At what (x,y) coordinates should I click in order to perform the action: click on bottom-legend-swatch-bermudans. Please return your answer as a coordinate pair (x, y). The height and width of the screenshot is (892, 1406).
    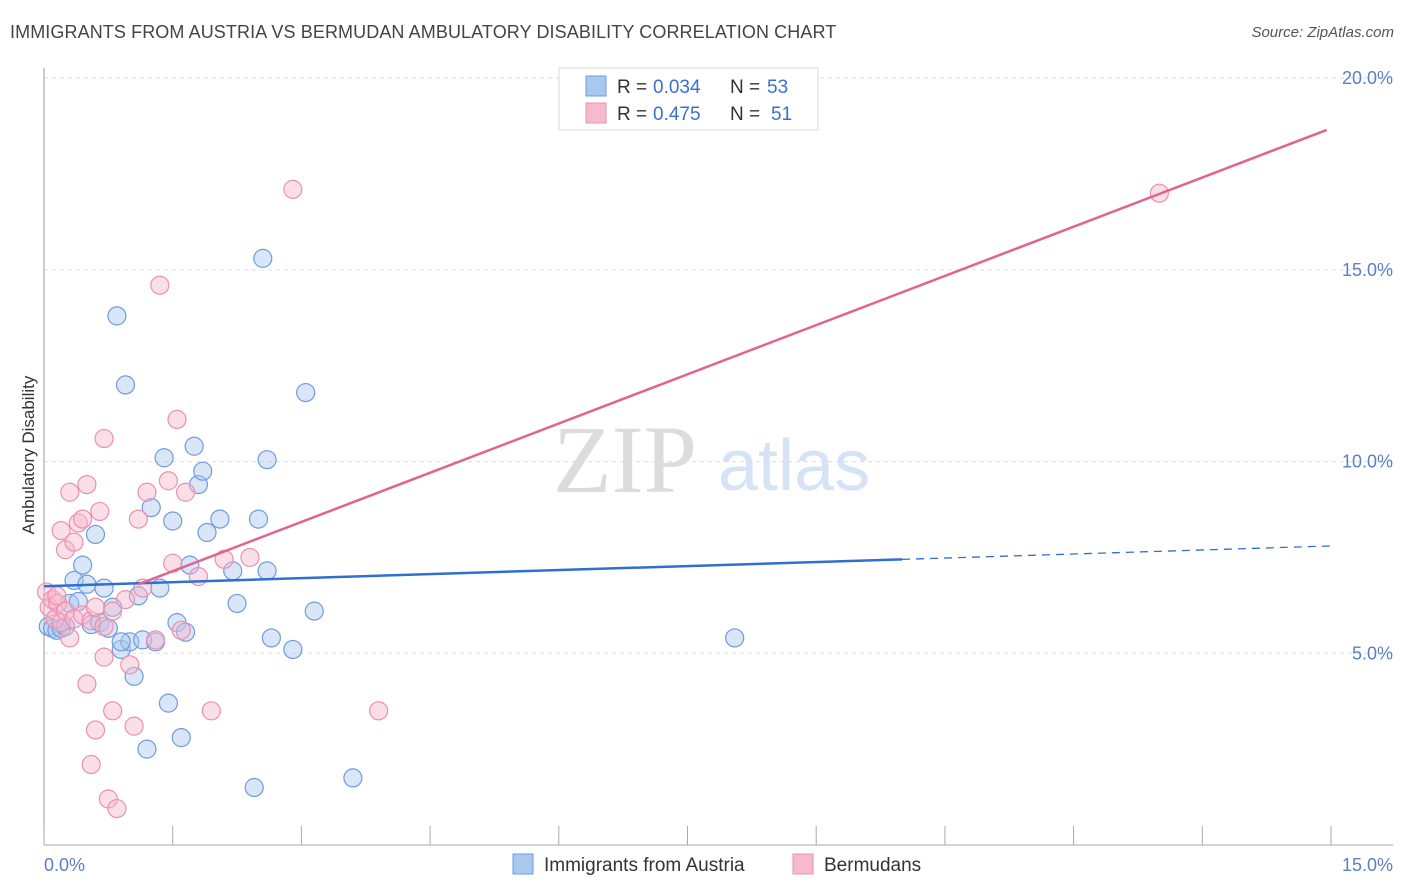
    Looking at the image, I should click on (803, 864).